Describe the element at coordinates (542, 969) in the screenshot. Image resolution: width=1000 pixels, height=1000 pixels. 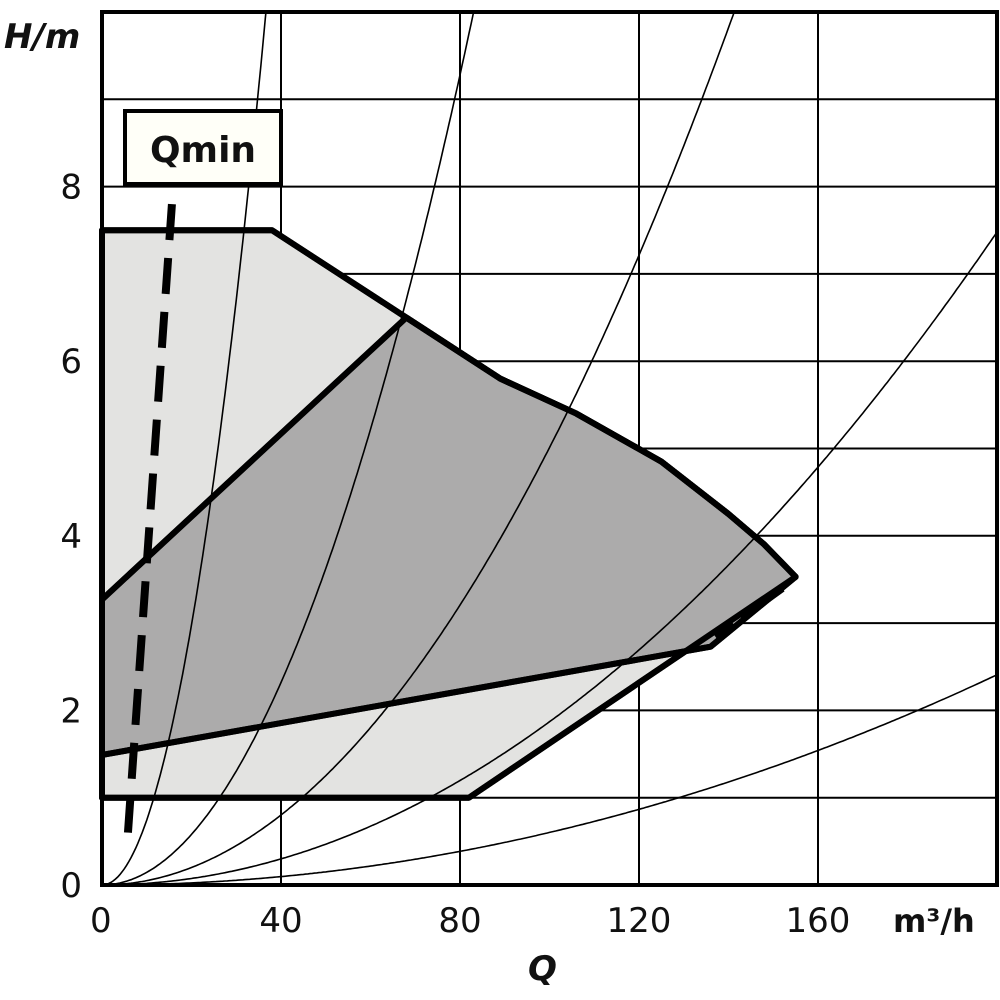
I see `x-axis-label: Q` at that location.